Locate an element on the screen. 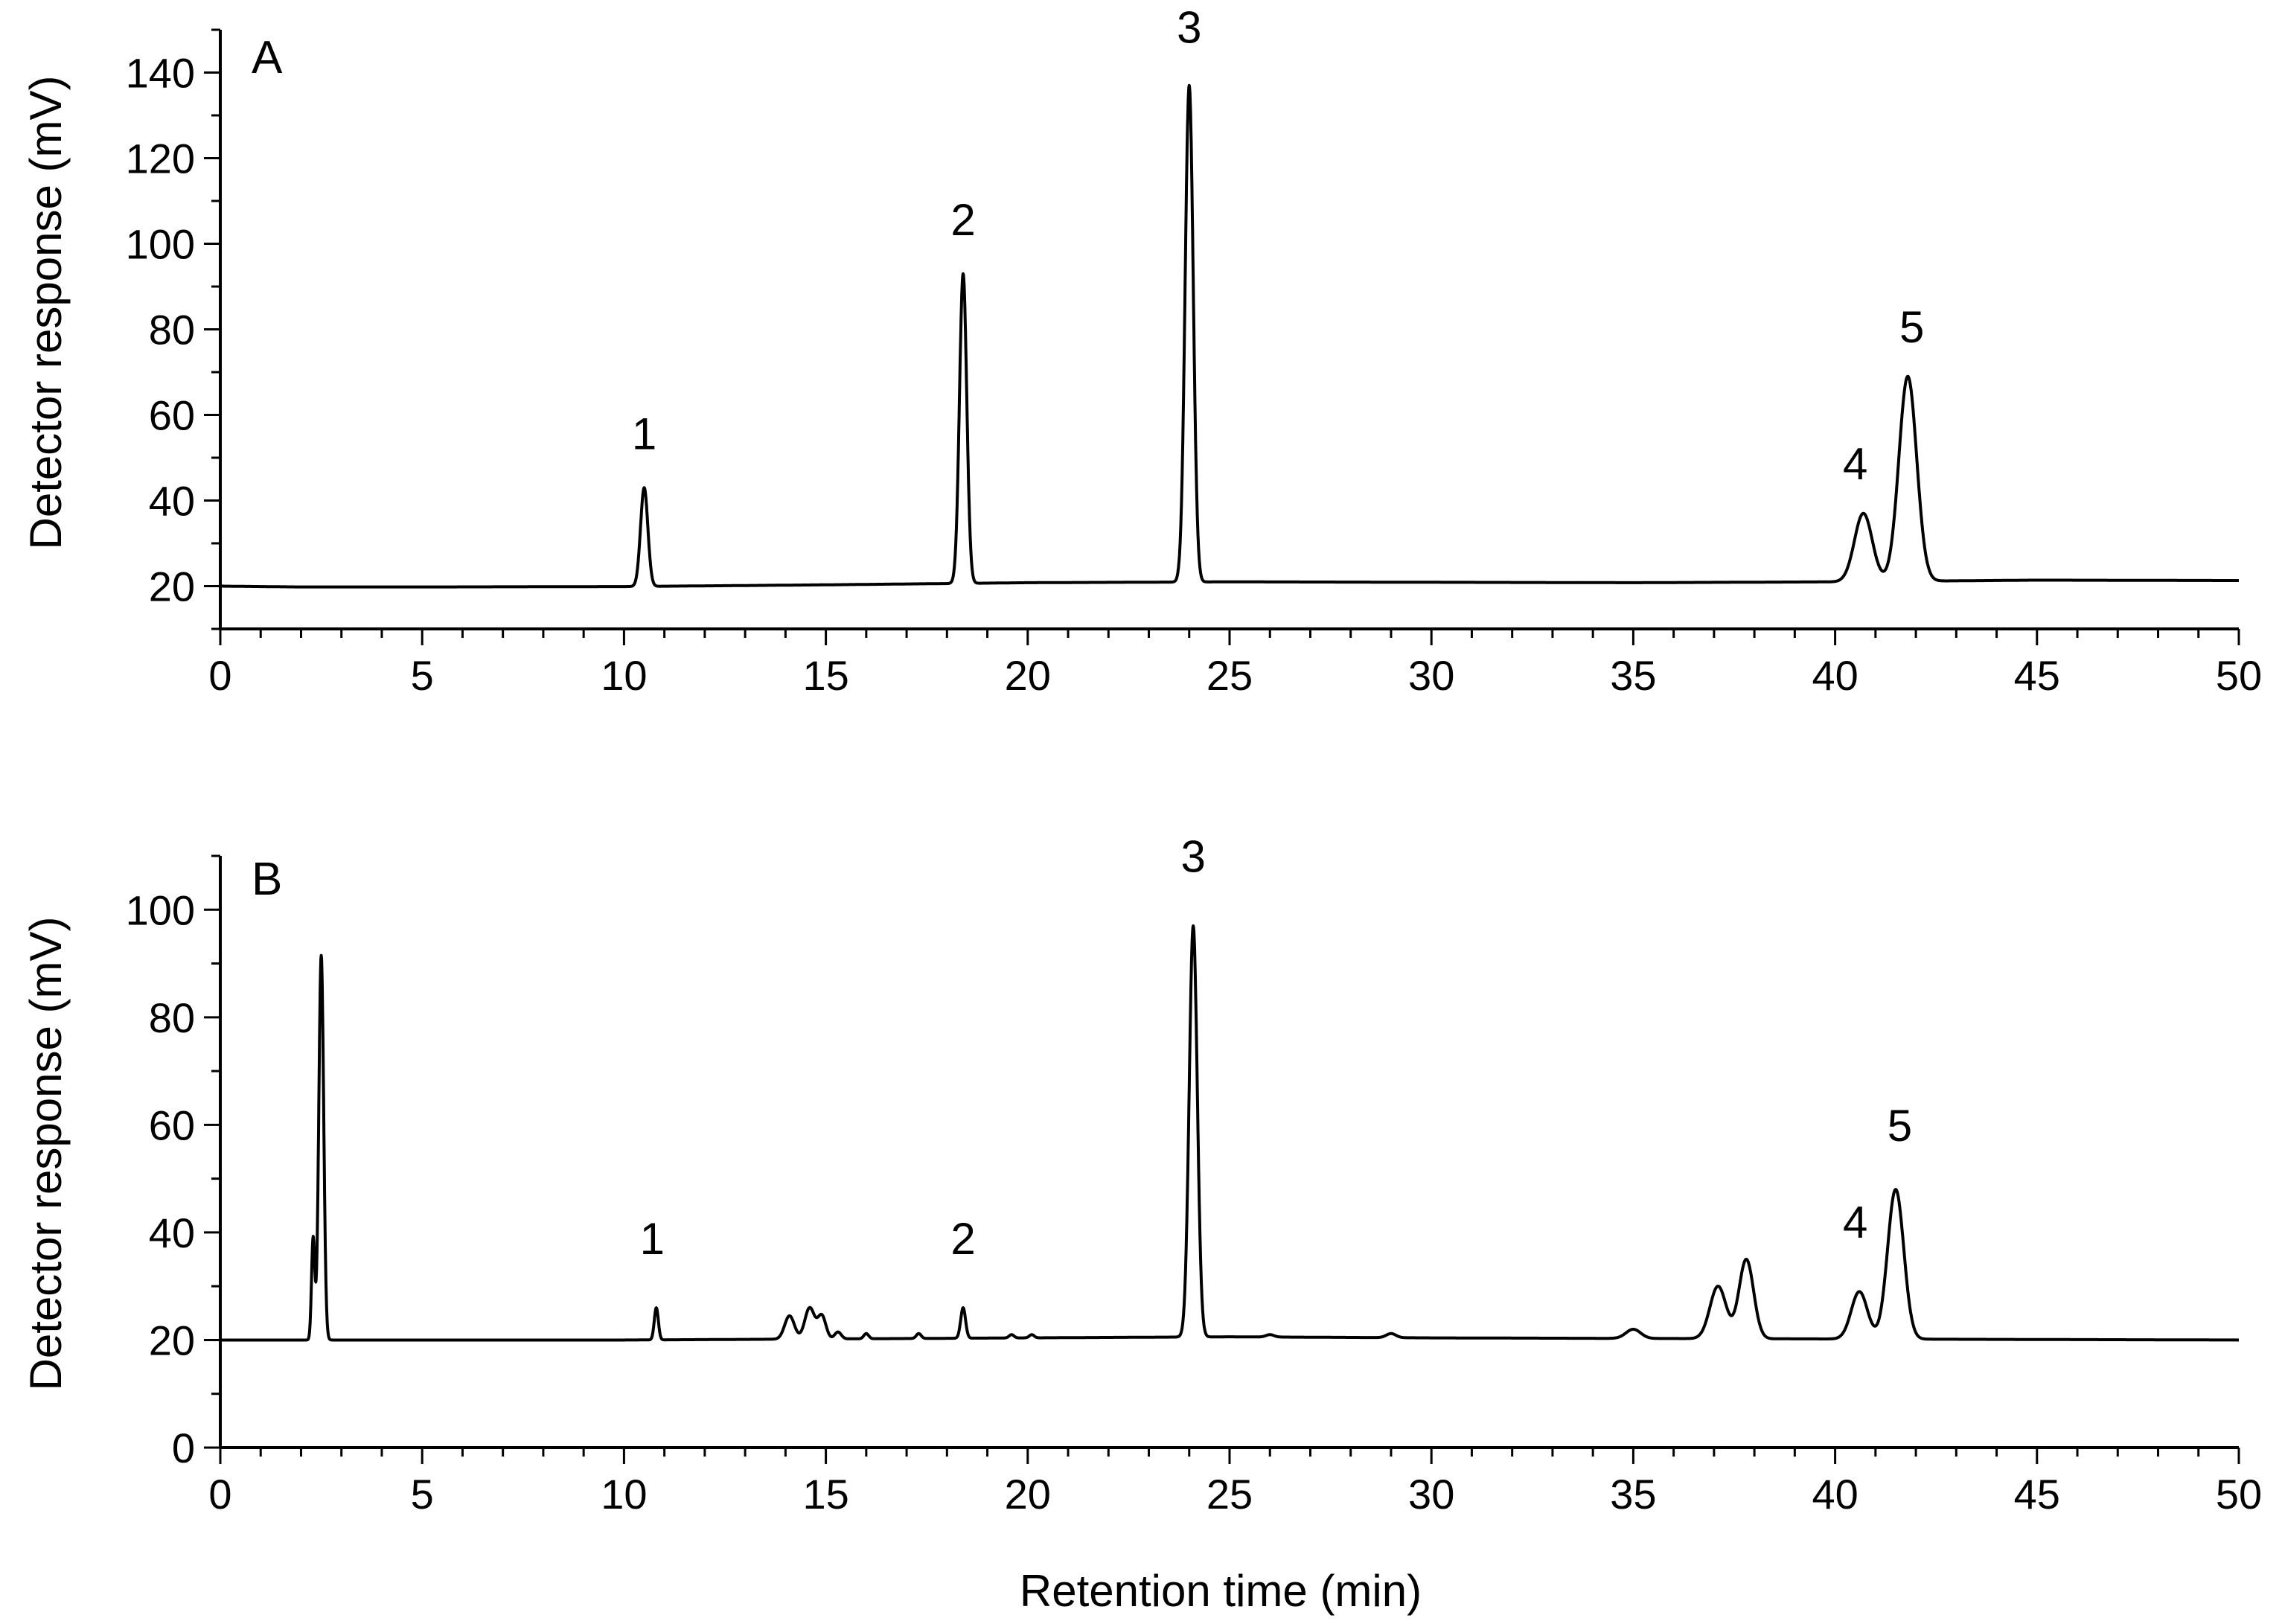  y-tick-label: 140 is located at coordinates (160, 73).